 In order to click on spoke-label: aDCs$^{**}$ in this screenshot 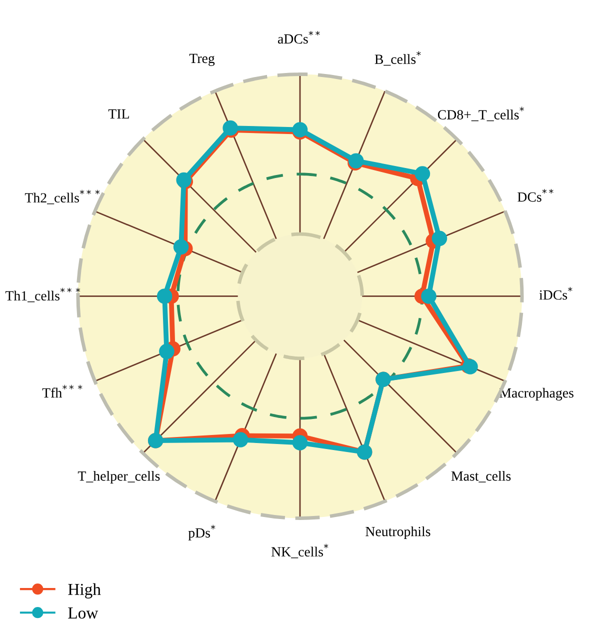, I will do `click(299, 37)`.